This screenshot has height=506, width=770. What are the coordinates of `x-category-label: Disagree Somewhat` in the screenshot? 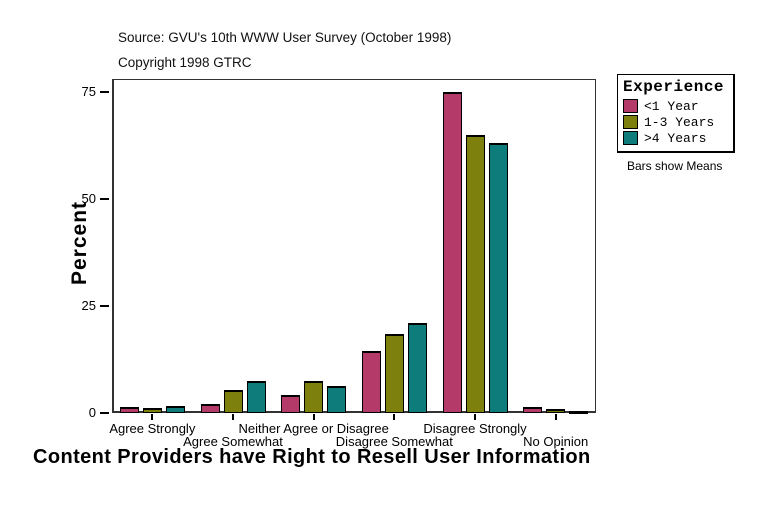 It's located at (394, 441).